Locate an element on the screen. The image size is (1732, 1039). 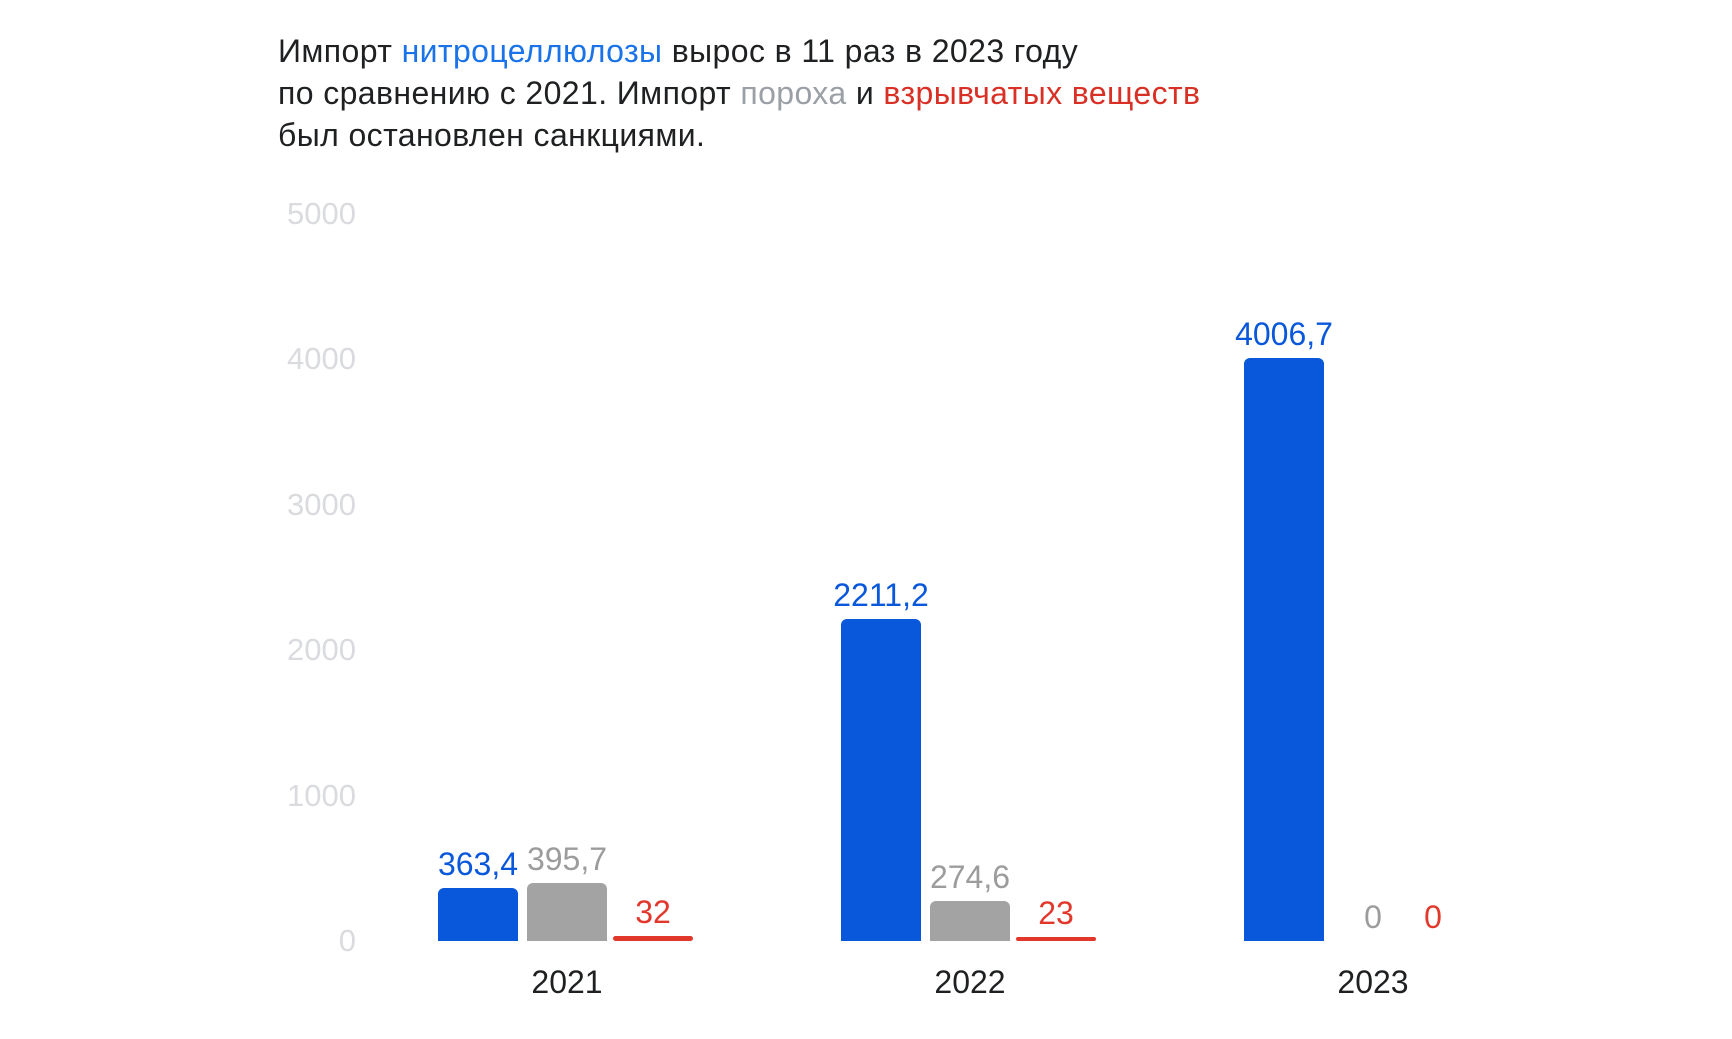
bar-nitrocellulose-2023 is located at coordinates (1284, 649).